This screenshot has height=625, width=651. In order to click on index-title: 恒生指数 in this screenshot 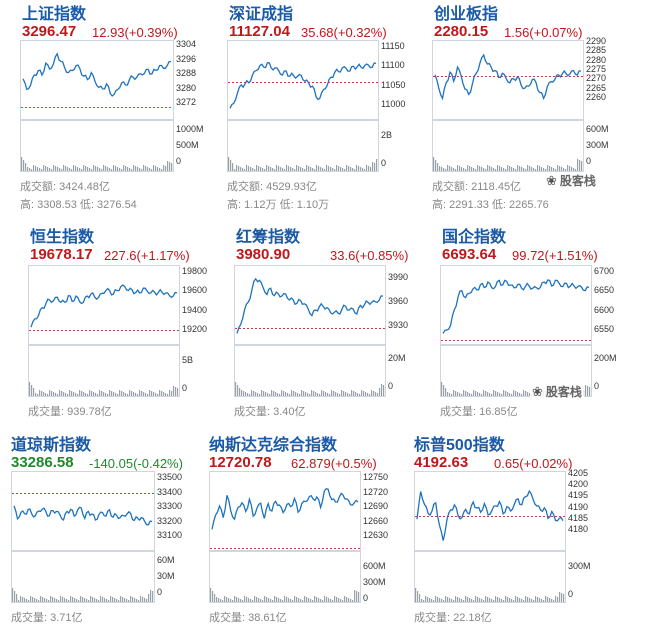, I will do `click(62, 237)`.